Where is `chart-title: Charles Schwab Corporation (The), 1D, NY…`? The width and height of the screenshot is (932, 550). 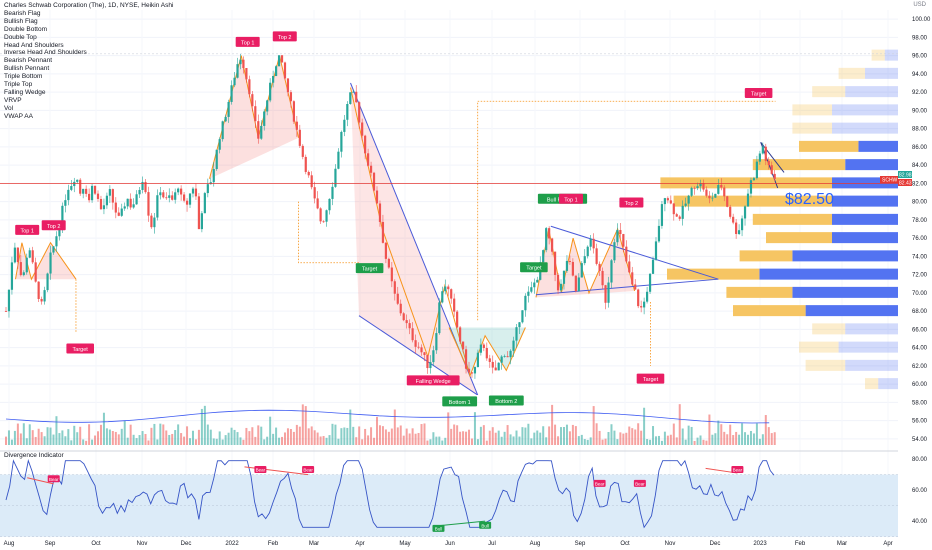
chart-title: Charles Schwab Corporation (The), 1D, NY… is located at coordinates (89, 5).